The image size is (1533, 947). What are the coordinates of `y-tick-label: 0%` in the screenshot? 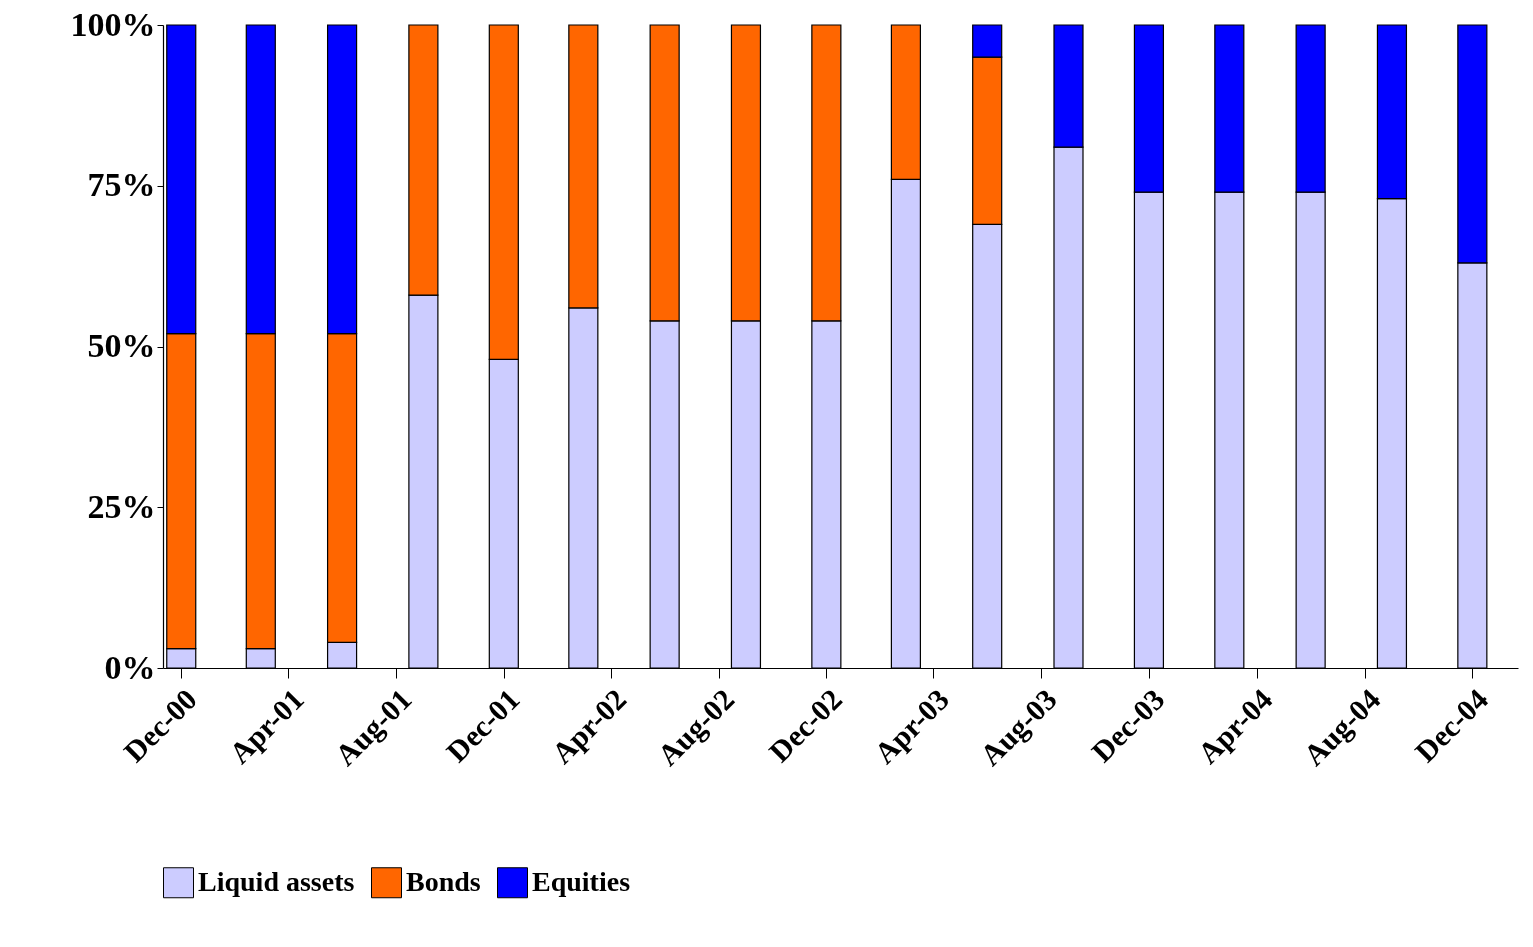 It's located at (130, 667).